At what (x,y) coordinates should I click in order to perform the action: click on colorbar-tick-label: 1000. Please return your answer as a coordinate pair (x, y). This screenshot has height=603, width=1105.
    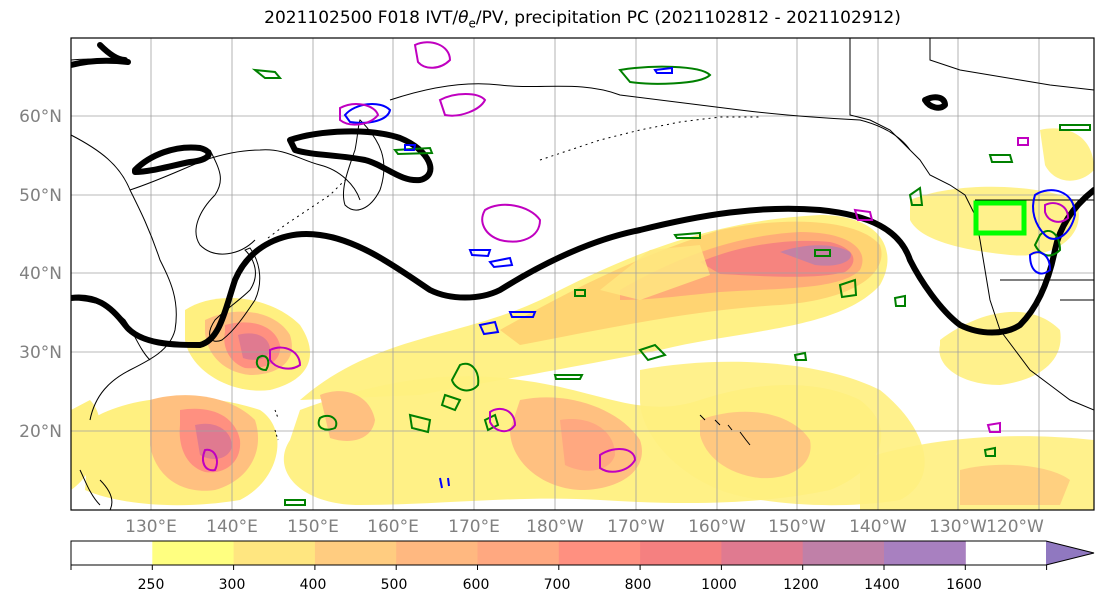
    Looking at the image, I should click on (719, 585).